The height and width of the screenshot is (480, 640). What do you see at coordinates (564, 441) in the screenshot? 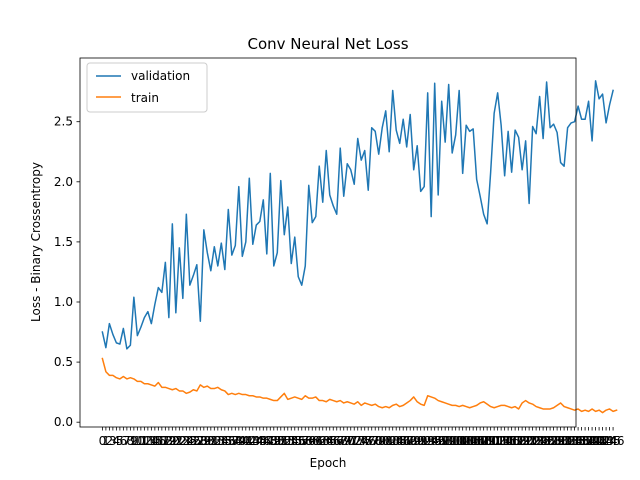
I see `x-tick-label: 132` at bounding box center [564, 441].